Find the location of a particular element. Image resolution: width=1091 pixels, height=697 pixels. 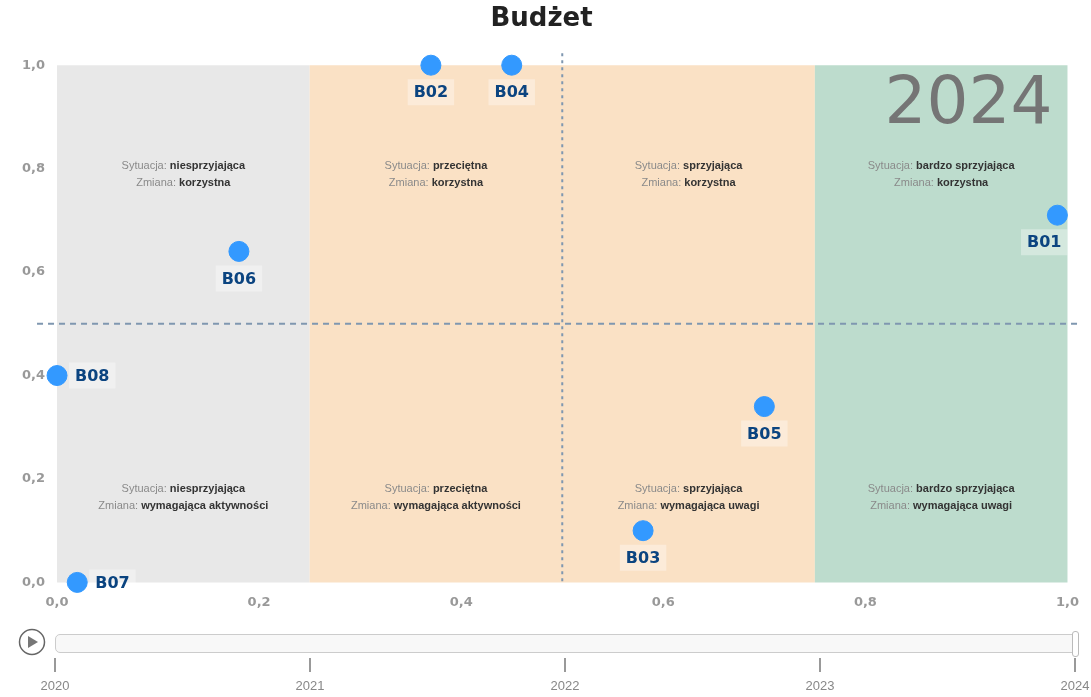

text: Sytuacja: niesprzyjająca Zmiana: wymagająca aktywności is located at coordinates (183, 496).